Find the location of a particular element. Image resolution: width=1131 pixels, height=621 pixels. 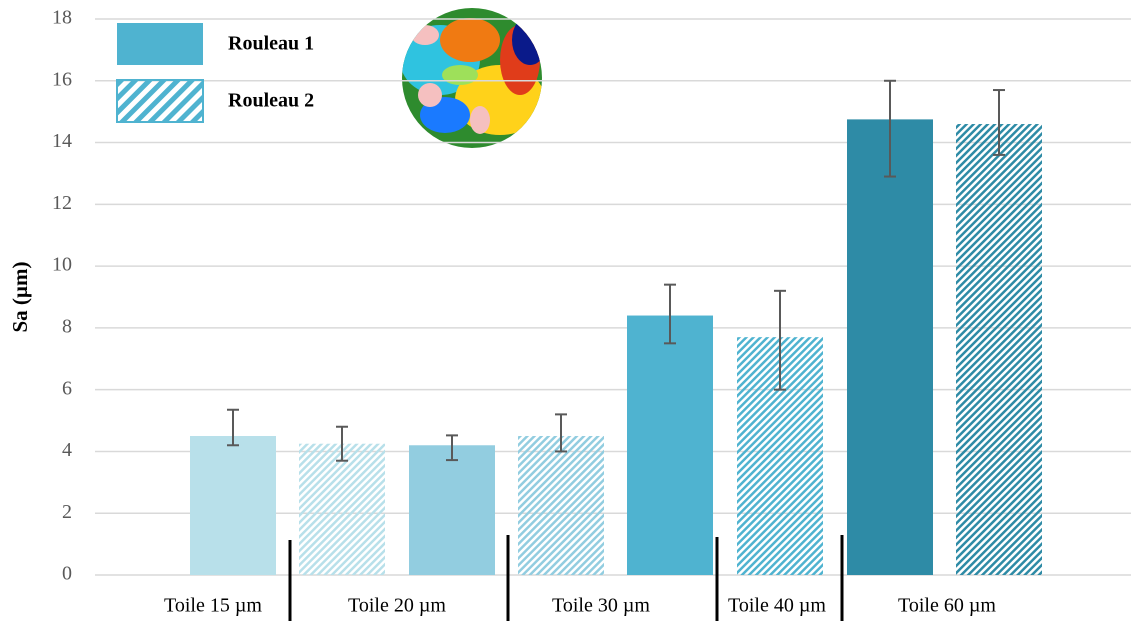

y-tick-label: 10 is located at coordinates (62, 265).